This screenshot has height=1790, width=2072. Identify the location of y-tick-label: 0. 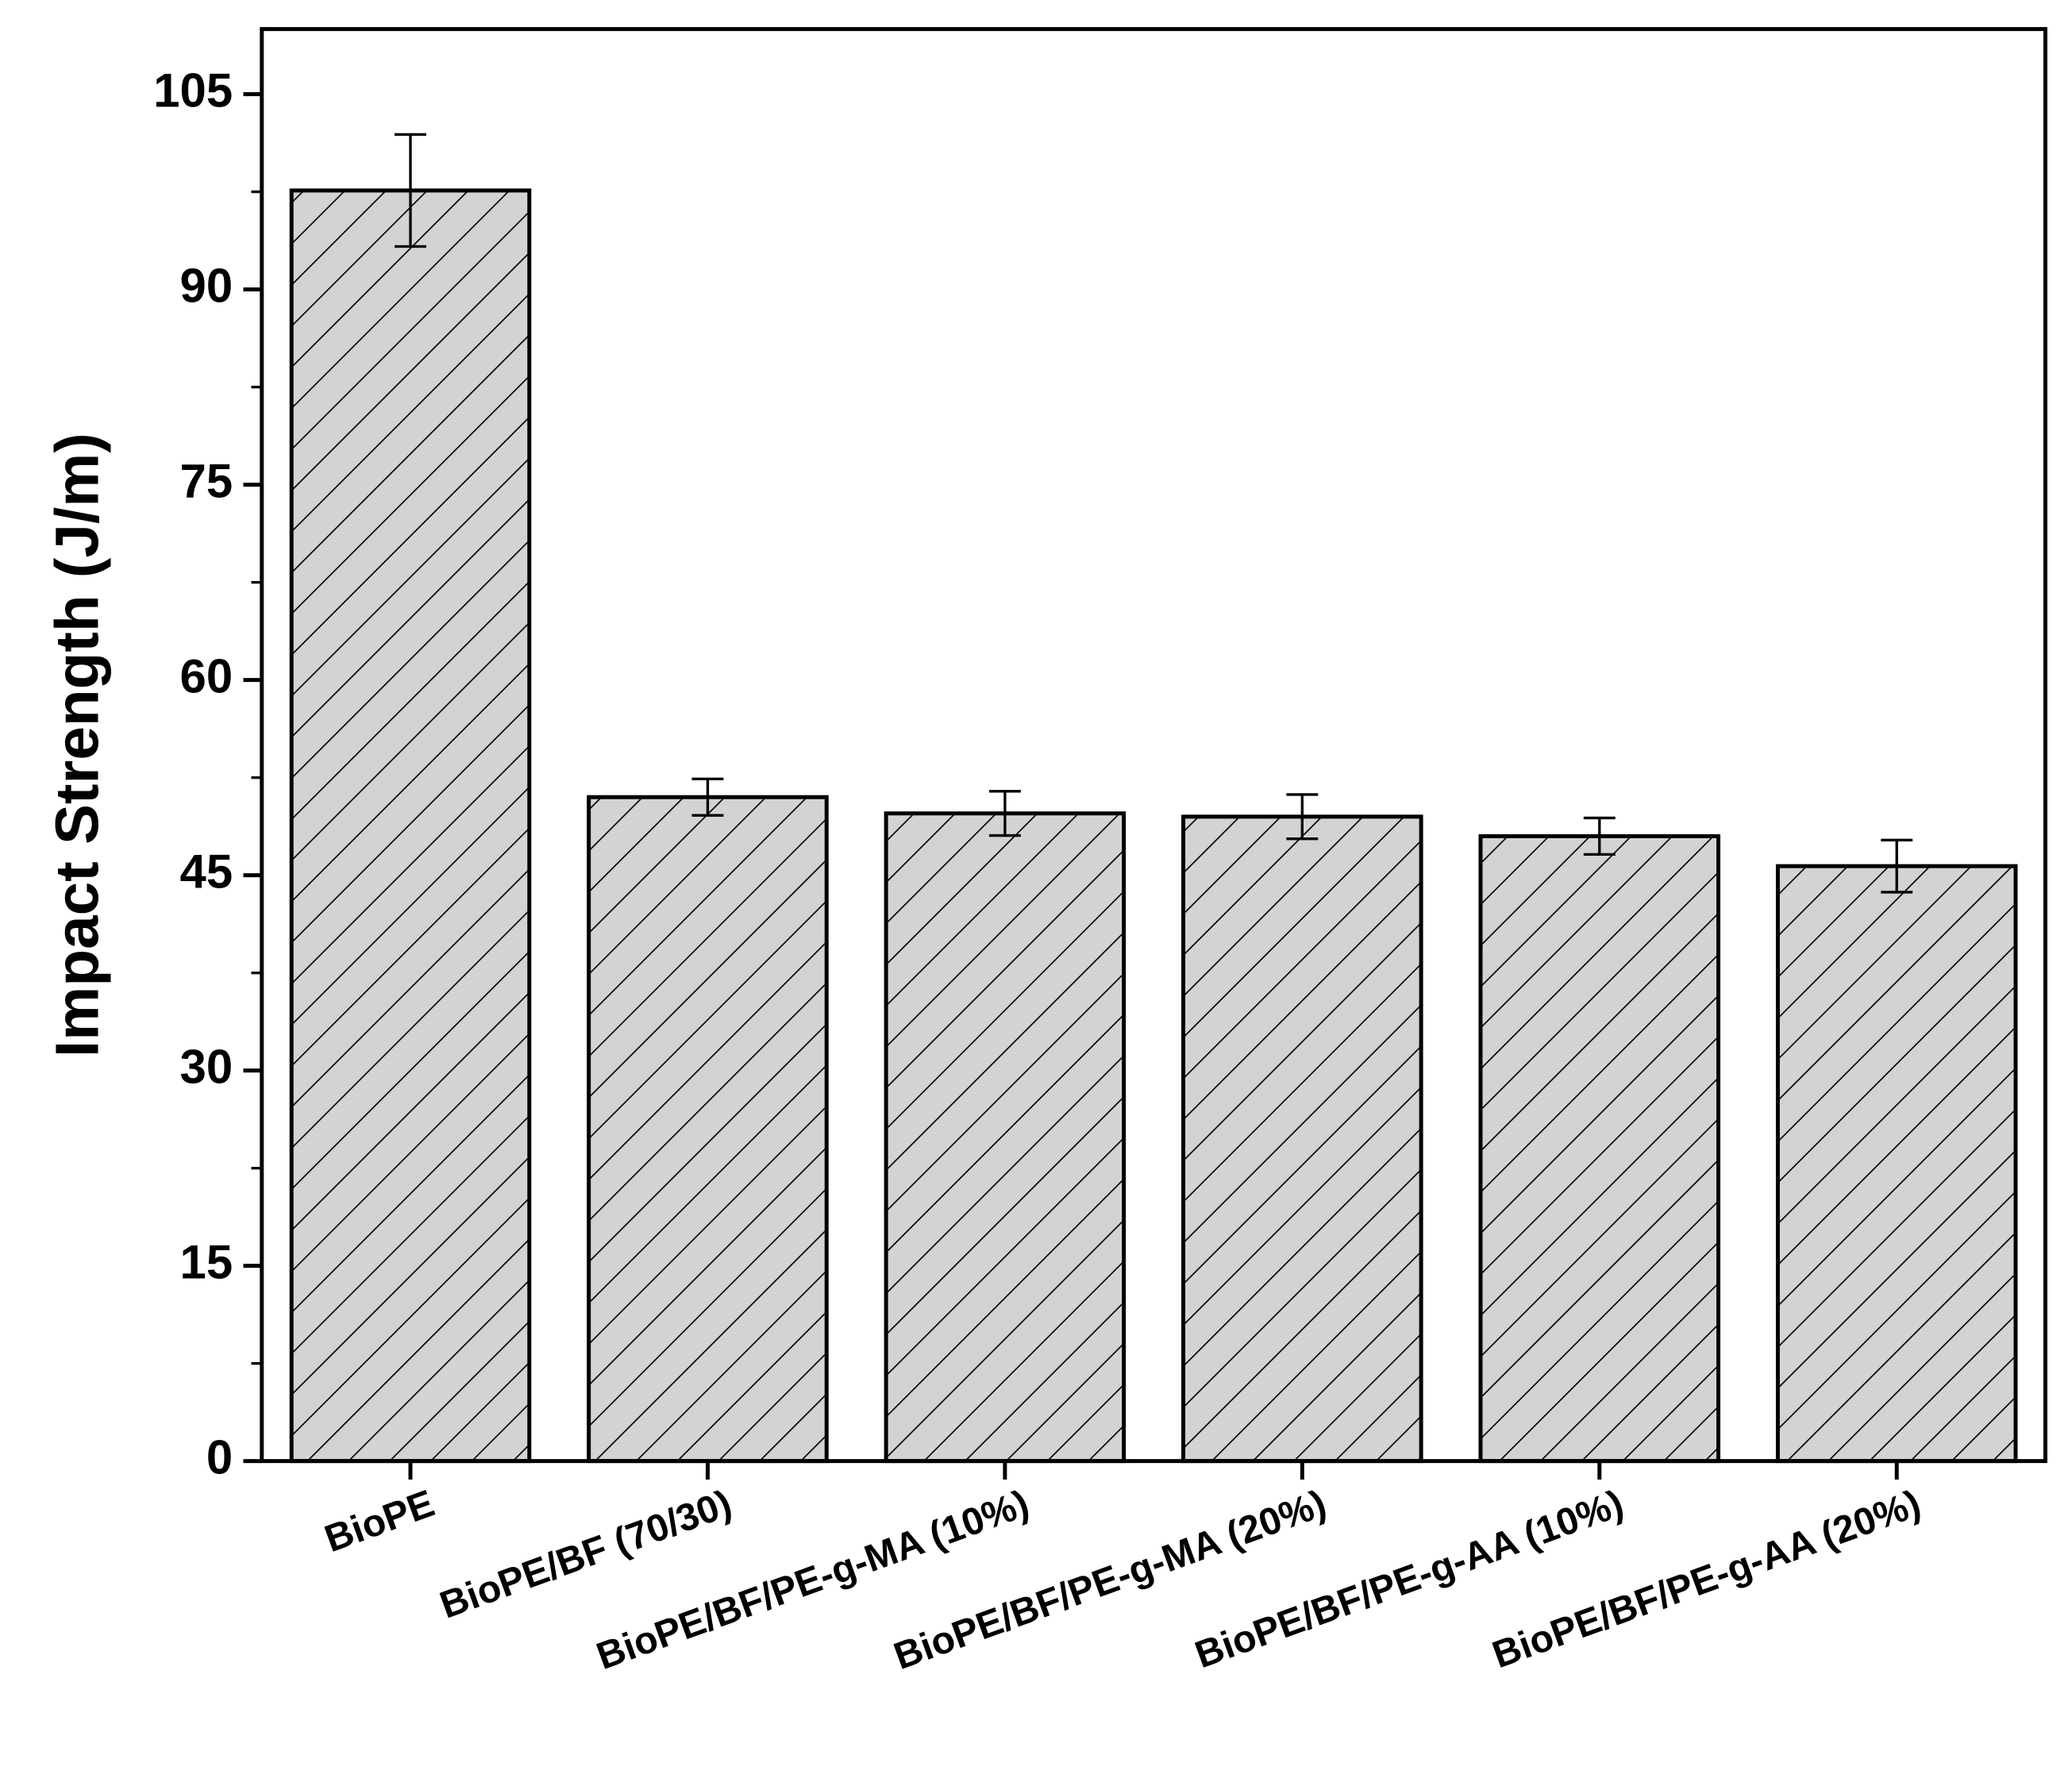
(220, 1457).